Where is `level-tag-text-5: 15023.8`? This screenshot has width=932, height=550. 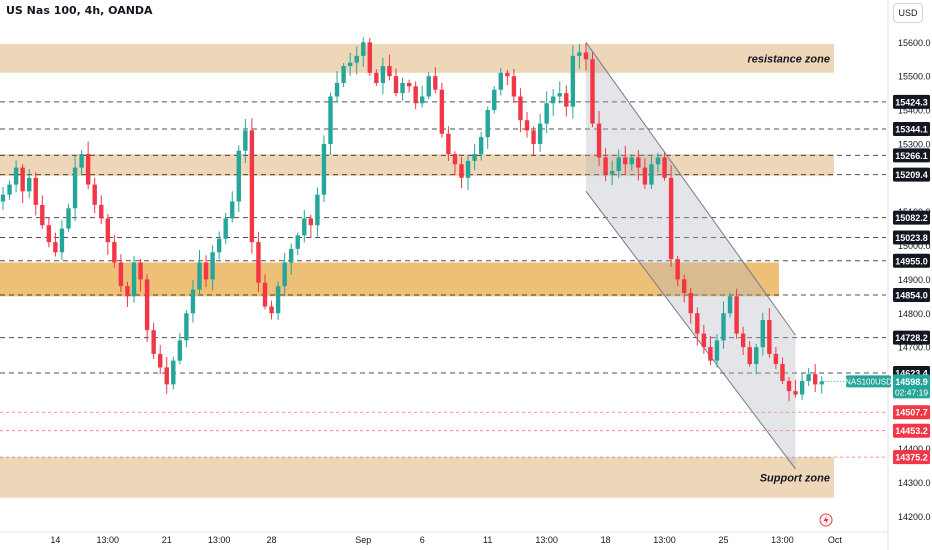
level-tag-text-5: 15023.8 is located at coordinates (911, 238).